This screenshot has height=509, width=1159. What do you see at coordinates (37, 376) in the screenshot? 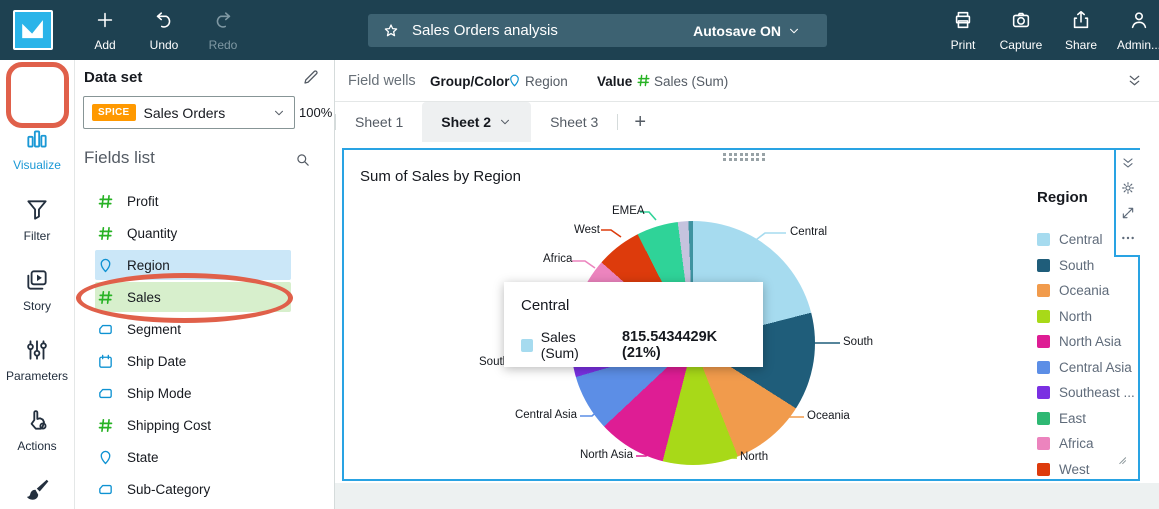
I see `sidebar-item-label: Parameters` at bounding box center [37, 376].